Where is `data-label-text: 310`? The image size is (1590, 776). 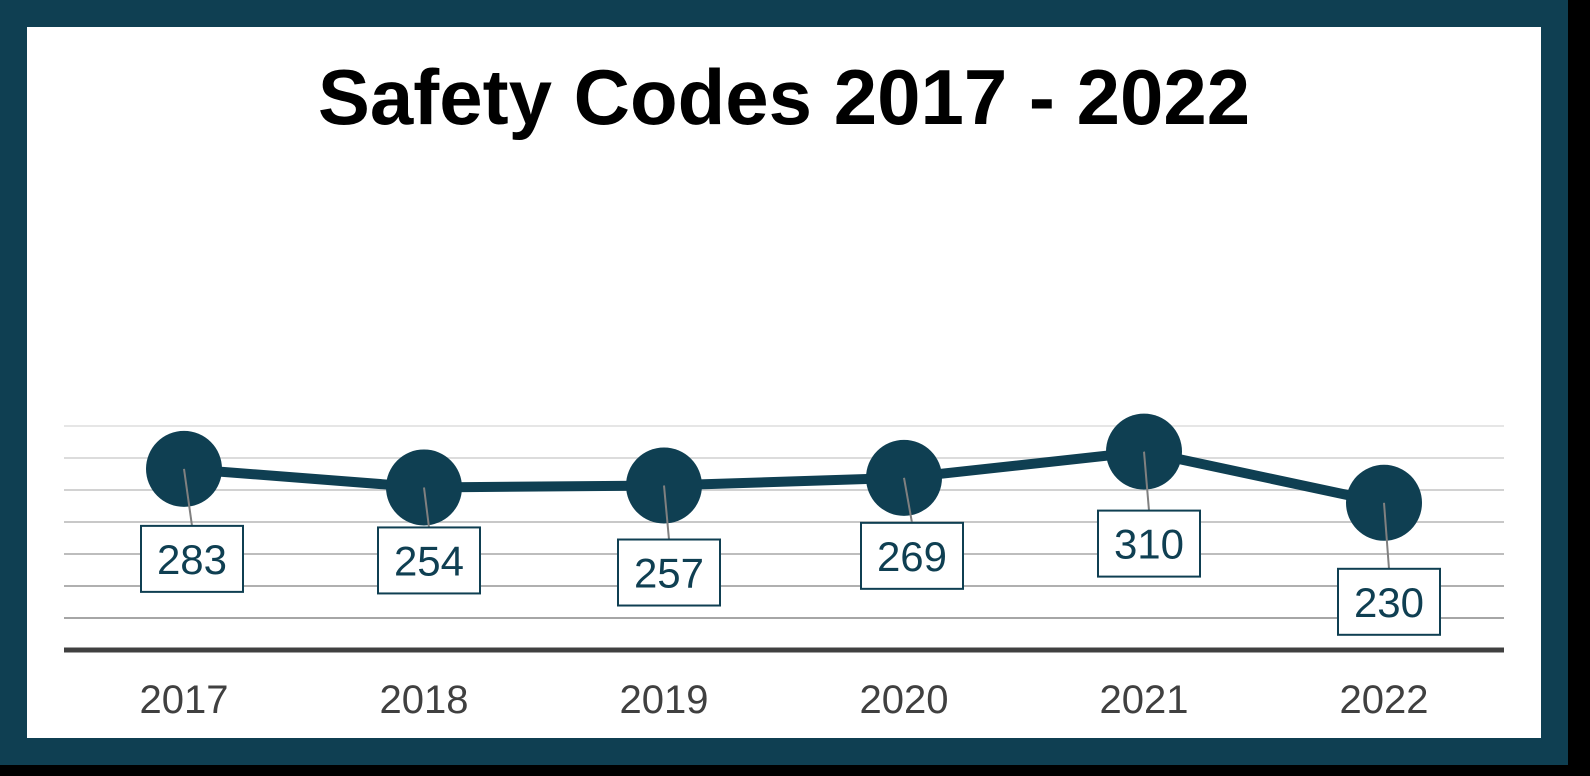 data-label-text: 310 is located at coordinates (1149, 544).